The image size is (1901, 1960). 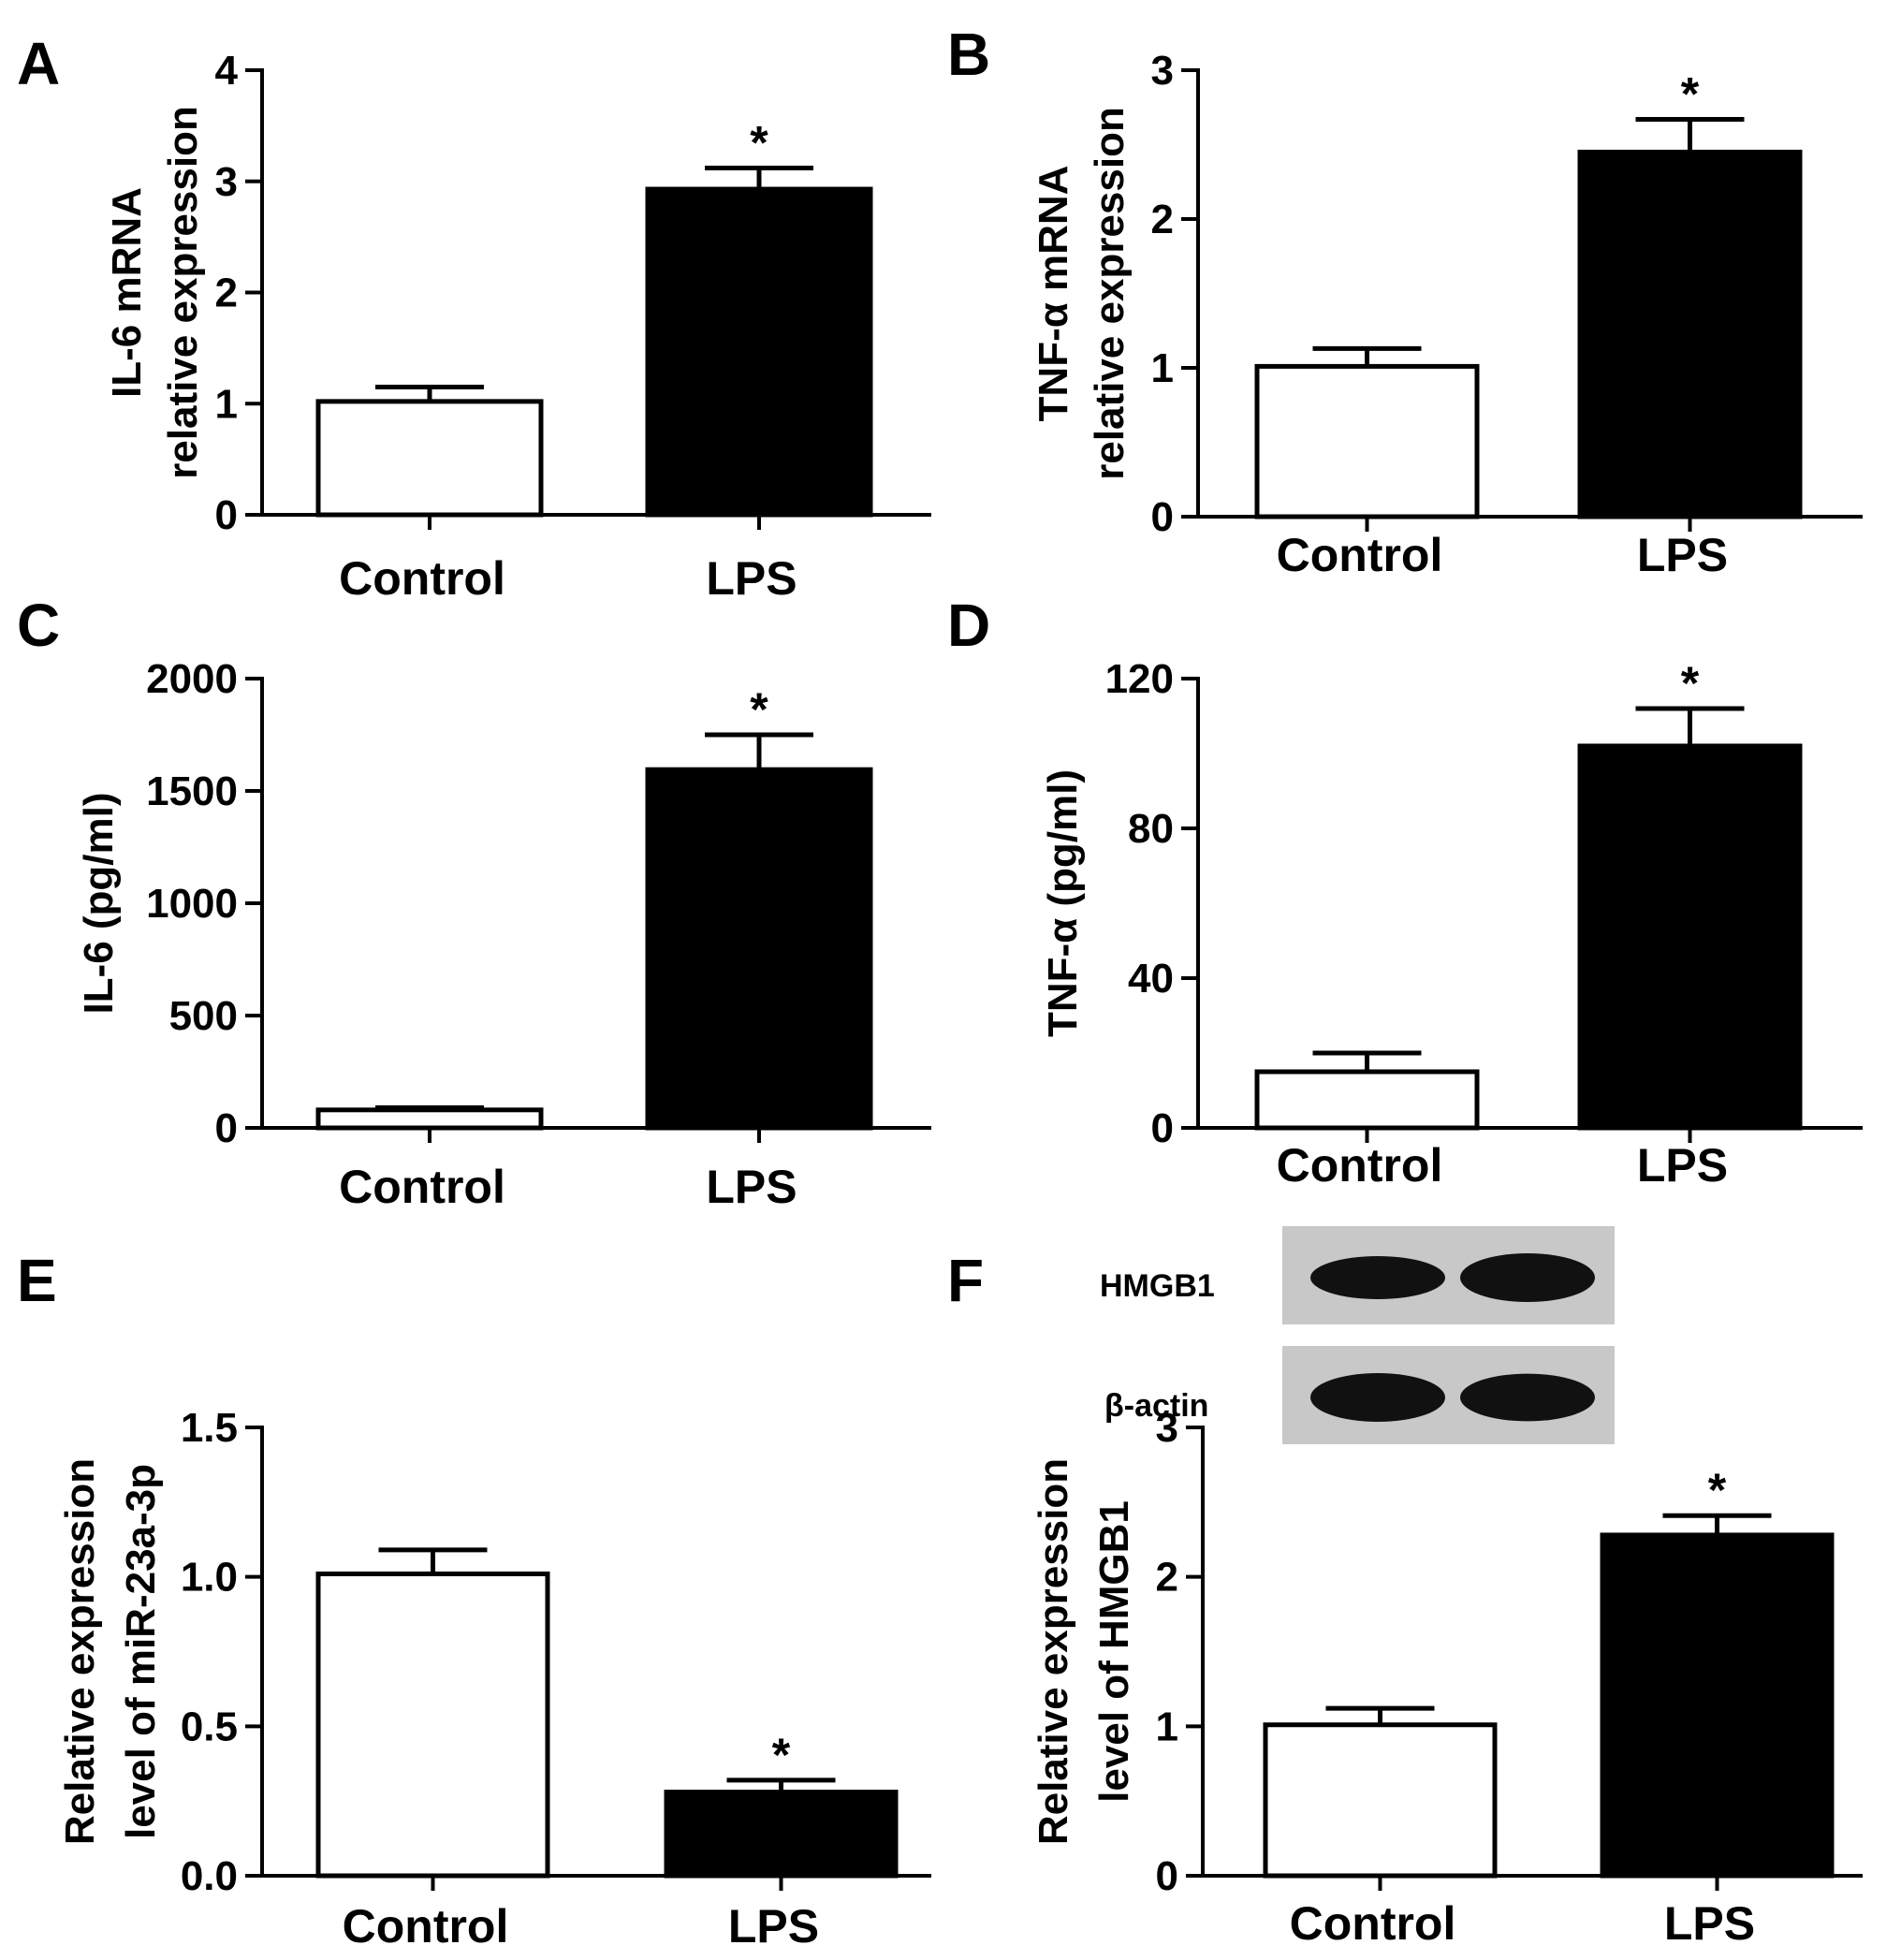 I want to click on y-tick-label: 120, so click(x=1139, y=679).